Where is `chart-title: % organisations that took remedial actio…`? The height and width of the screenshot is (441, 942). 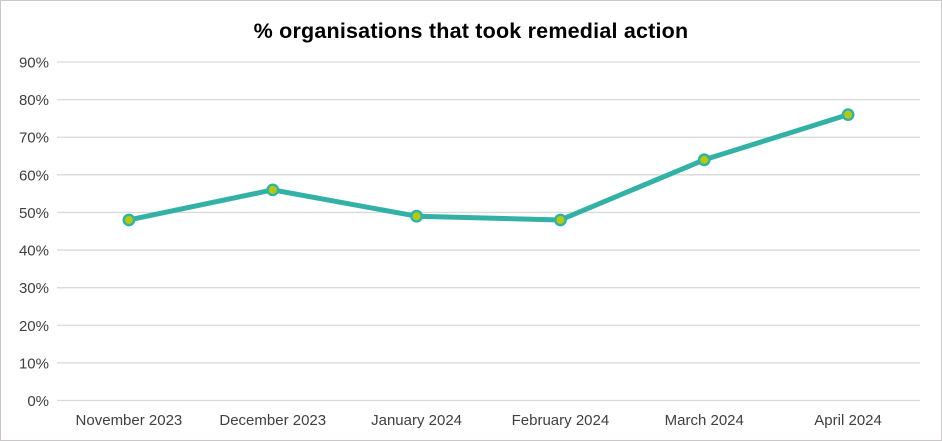
chart-title: % organisations that took remedial actio… is located at coordinates (471, 31).